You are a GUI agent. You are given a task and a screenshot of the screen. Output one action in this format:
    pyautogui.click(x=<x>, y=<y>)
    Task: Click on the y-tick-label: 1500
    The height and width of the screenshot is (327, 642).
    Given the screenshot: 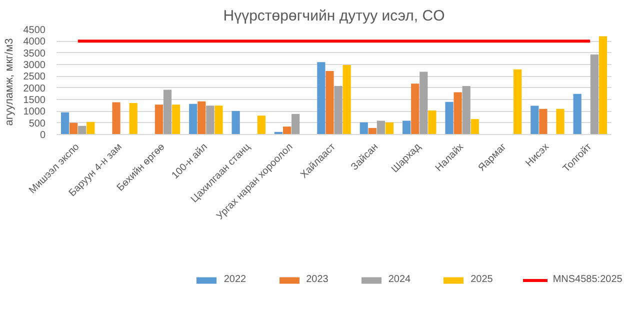 What is the action you would take?
    pyautogui.click(x=34, y=100)
    